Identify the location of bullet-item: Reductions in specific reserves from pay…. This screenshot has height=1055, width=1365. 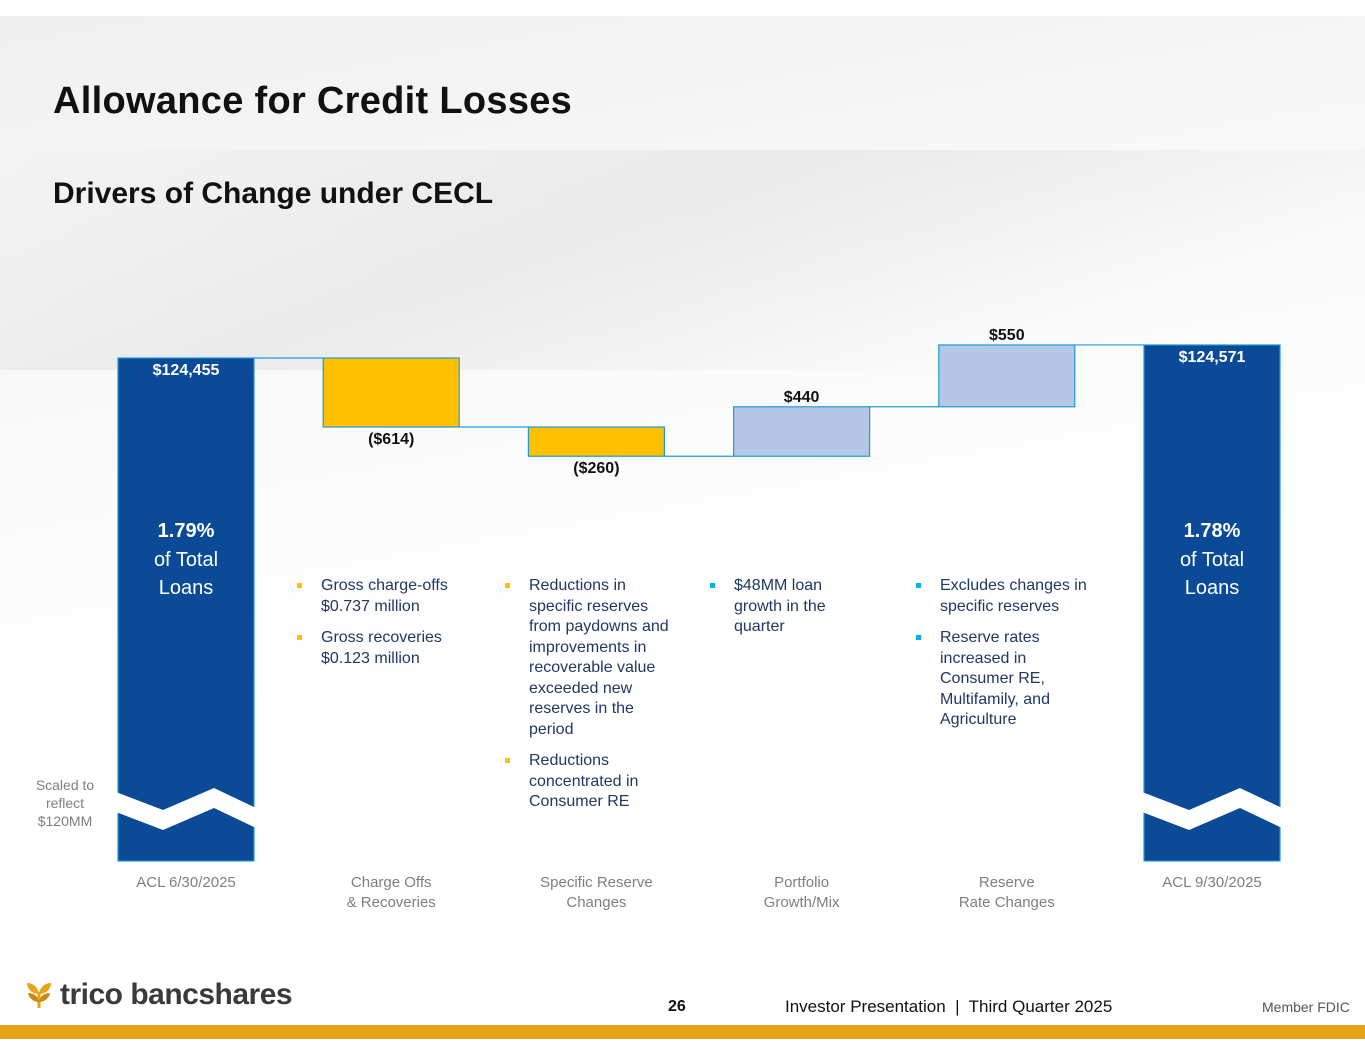
(591, 658).